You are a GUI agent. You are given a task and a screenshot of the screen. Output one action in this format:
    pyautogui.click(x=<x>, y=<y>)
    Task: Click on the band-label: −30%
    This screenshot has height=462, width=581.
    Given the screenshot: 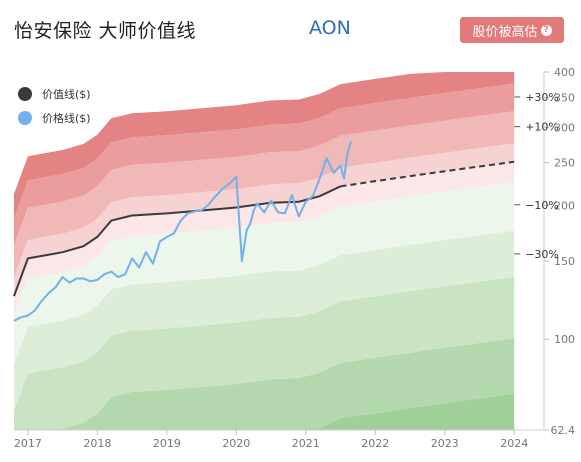 What is the action you would take?
    pyautogui.click(x=542, y=254)
    